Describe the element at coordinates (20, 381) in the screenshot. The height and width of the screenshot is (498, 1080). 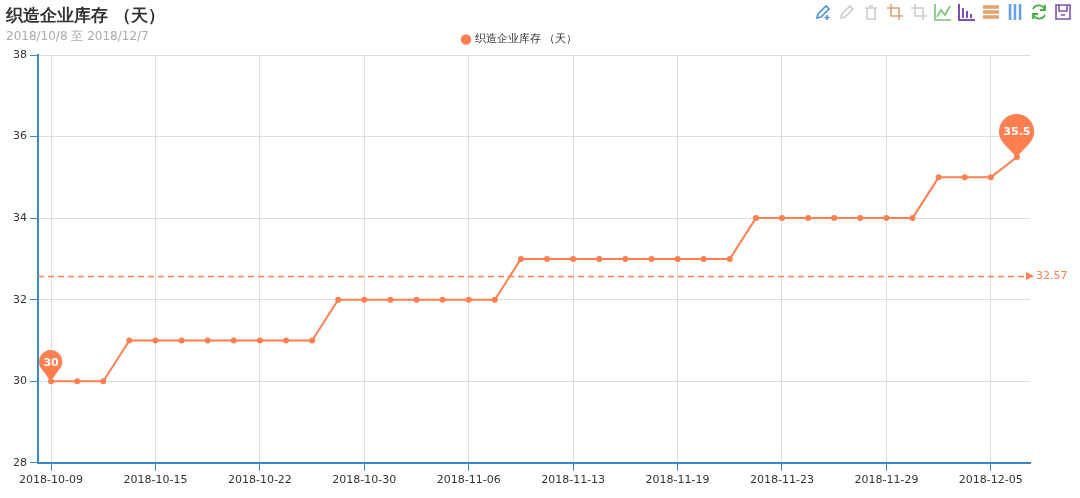
I see `y-tick-label: 30` at that location.